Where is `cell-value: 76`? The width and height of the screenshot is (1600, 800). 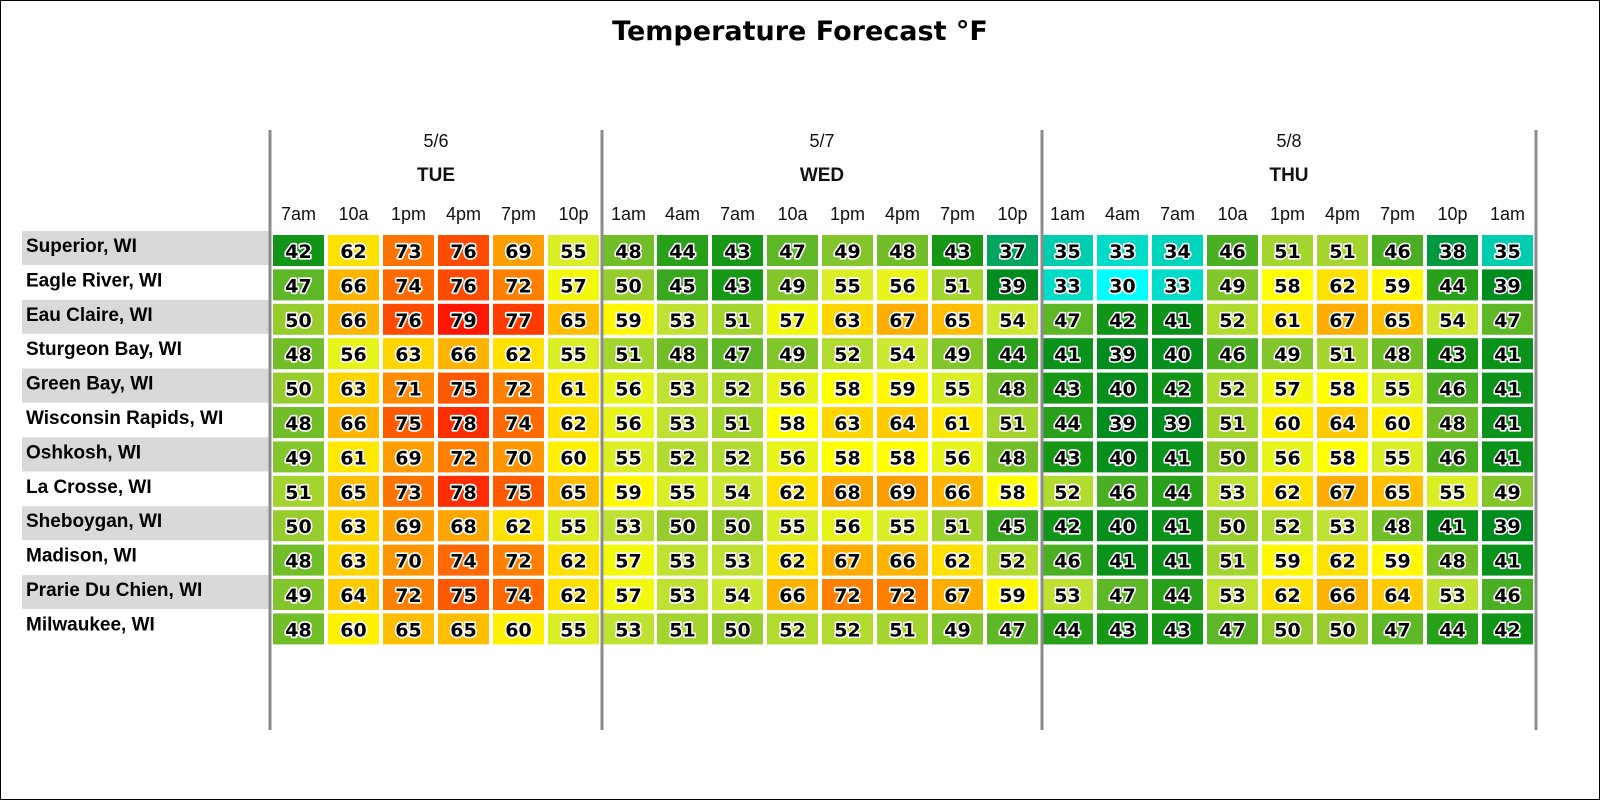 cell-value: 76 is located at coordinates (463, 286).